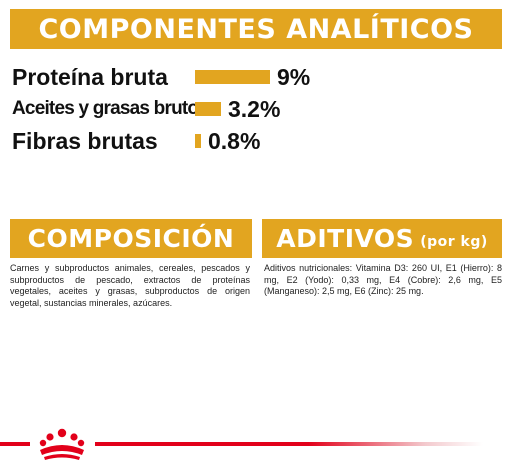  What do you see at coordinates (234, 141) in the screenshot?
I see `nutrient-value: 0.8%` at bounding box center [234, 141].